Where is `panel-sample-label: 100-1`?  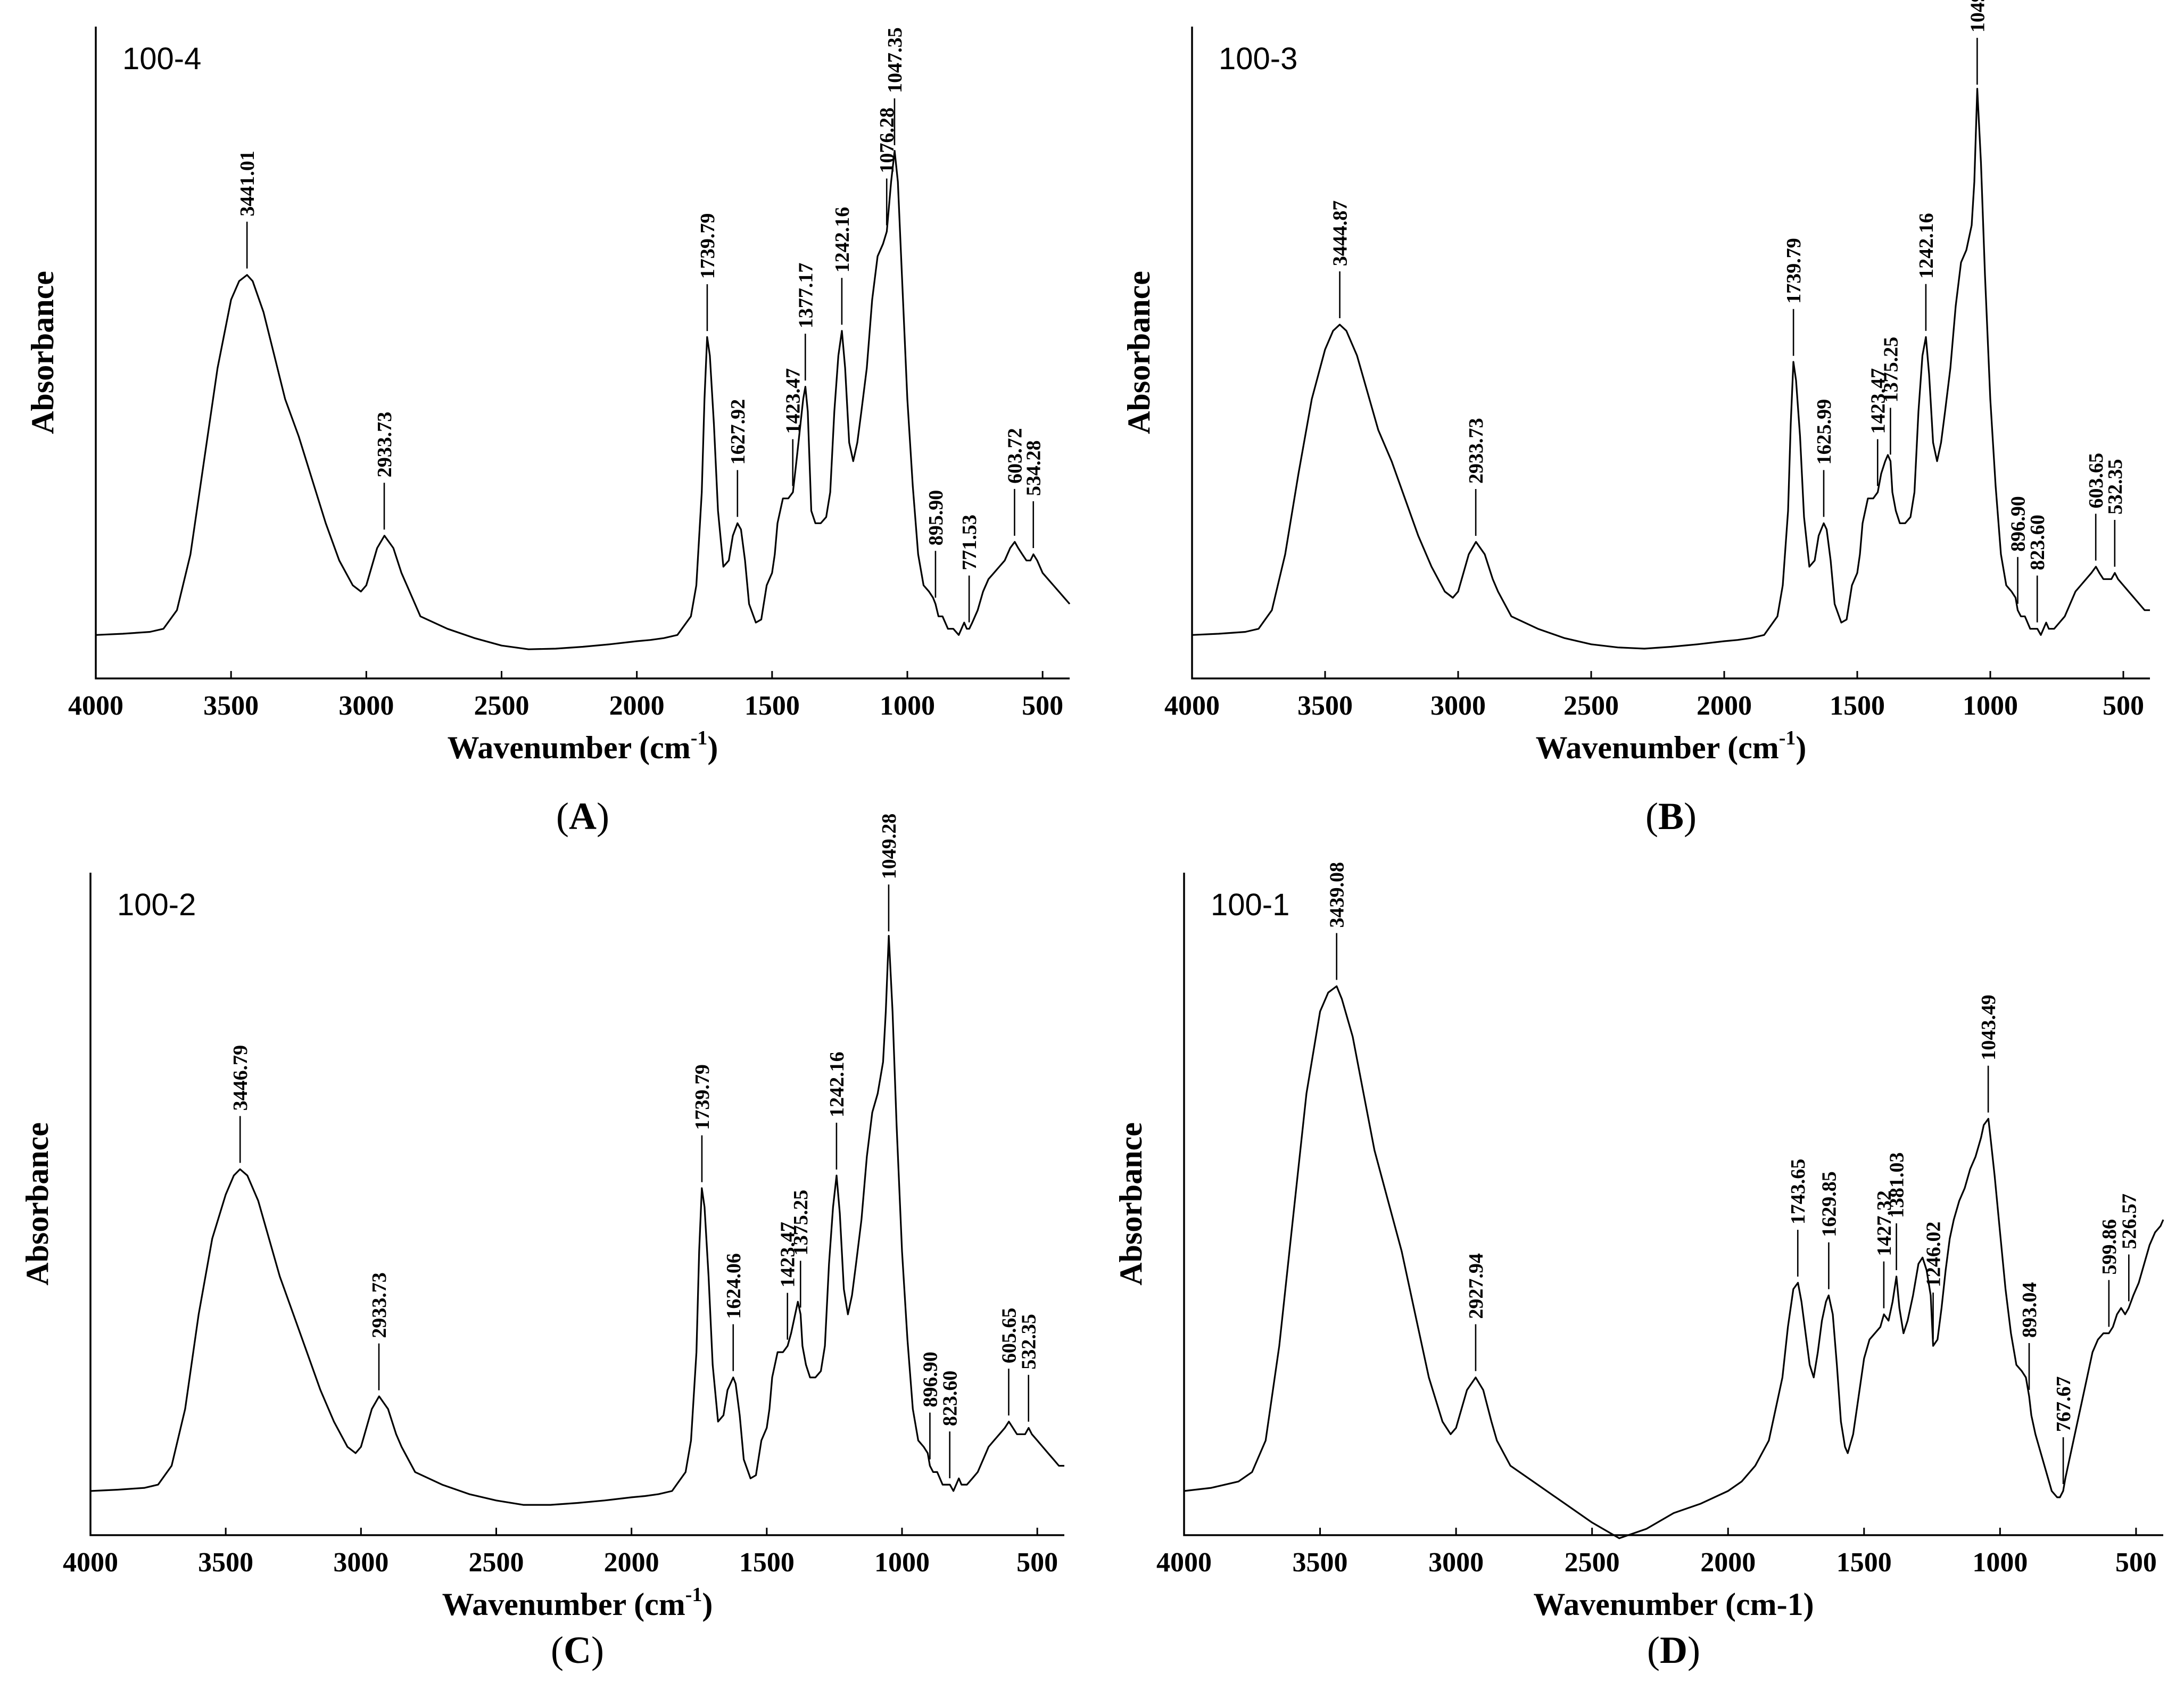 panel-sample-label: 100-1 is located at coordinates (1250, 905).